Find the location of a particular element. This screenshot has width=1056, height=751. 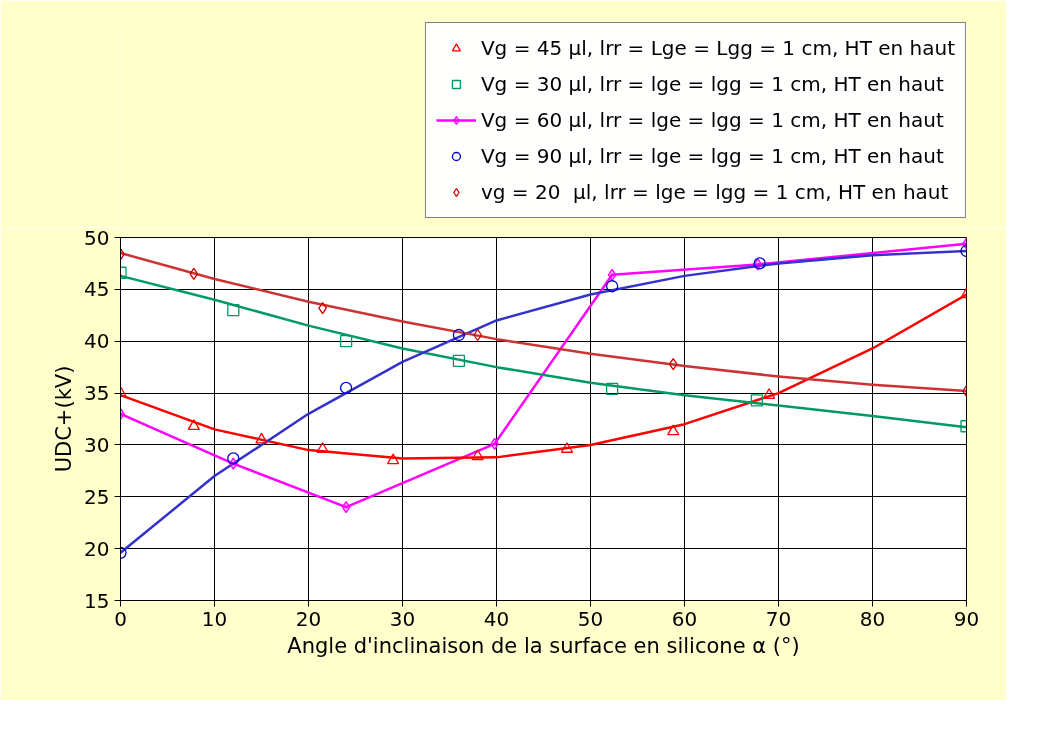

x-tick-label: 40 is located at coordinates (496, 618).